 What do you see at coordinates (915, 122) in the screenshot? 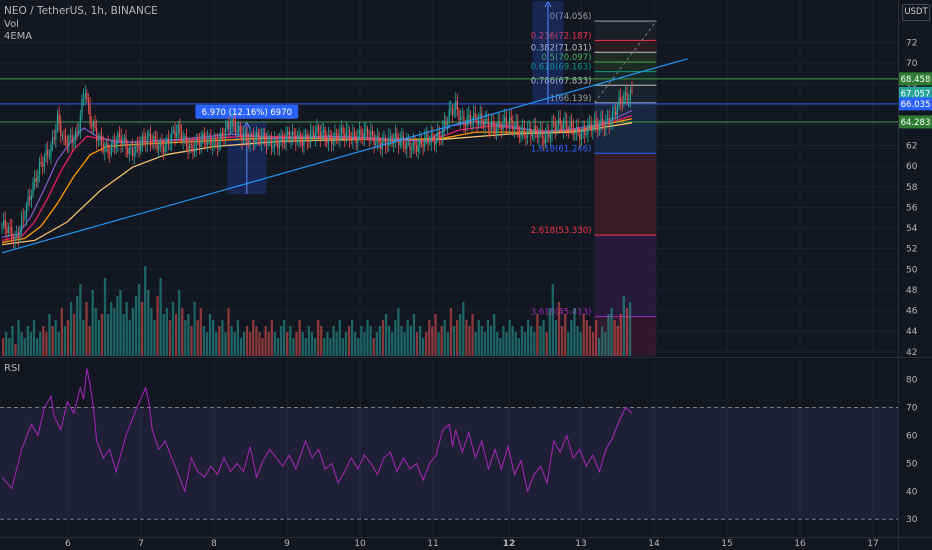
I see `price-tag-box` at bounding box center [915, 122].